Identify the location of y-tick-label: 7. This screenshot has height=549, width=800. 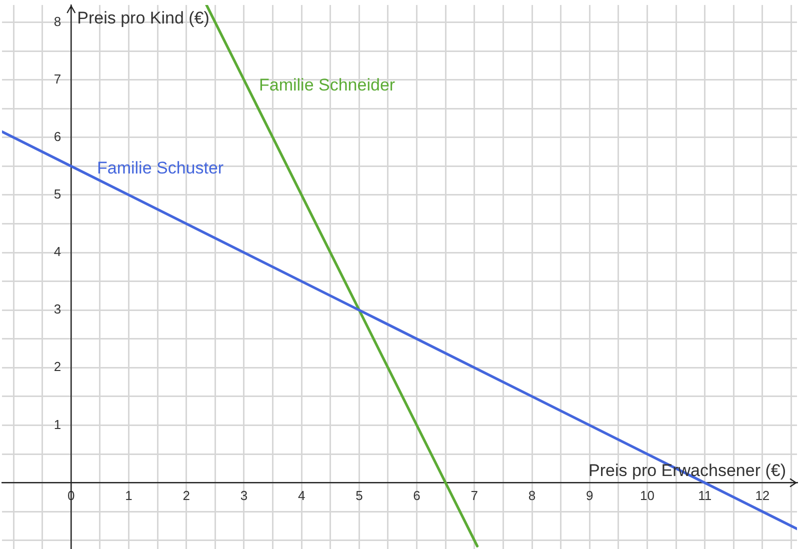
(58, 78).